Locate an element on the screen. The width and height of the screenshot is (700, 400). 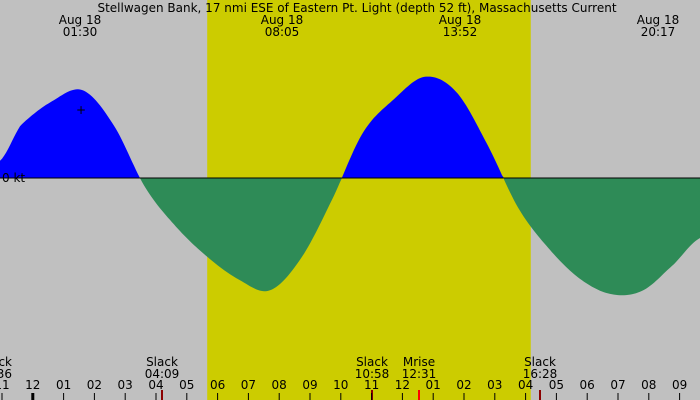
bottom-event-time: 04:09 is located at coordinates (162, 374).